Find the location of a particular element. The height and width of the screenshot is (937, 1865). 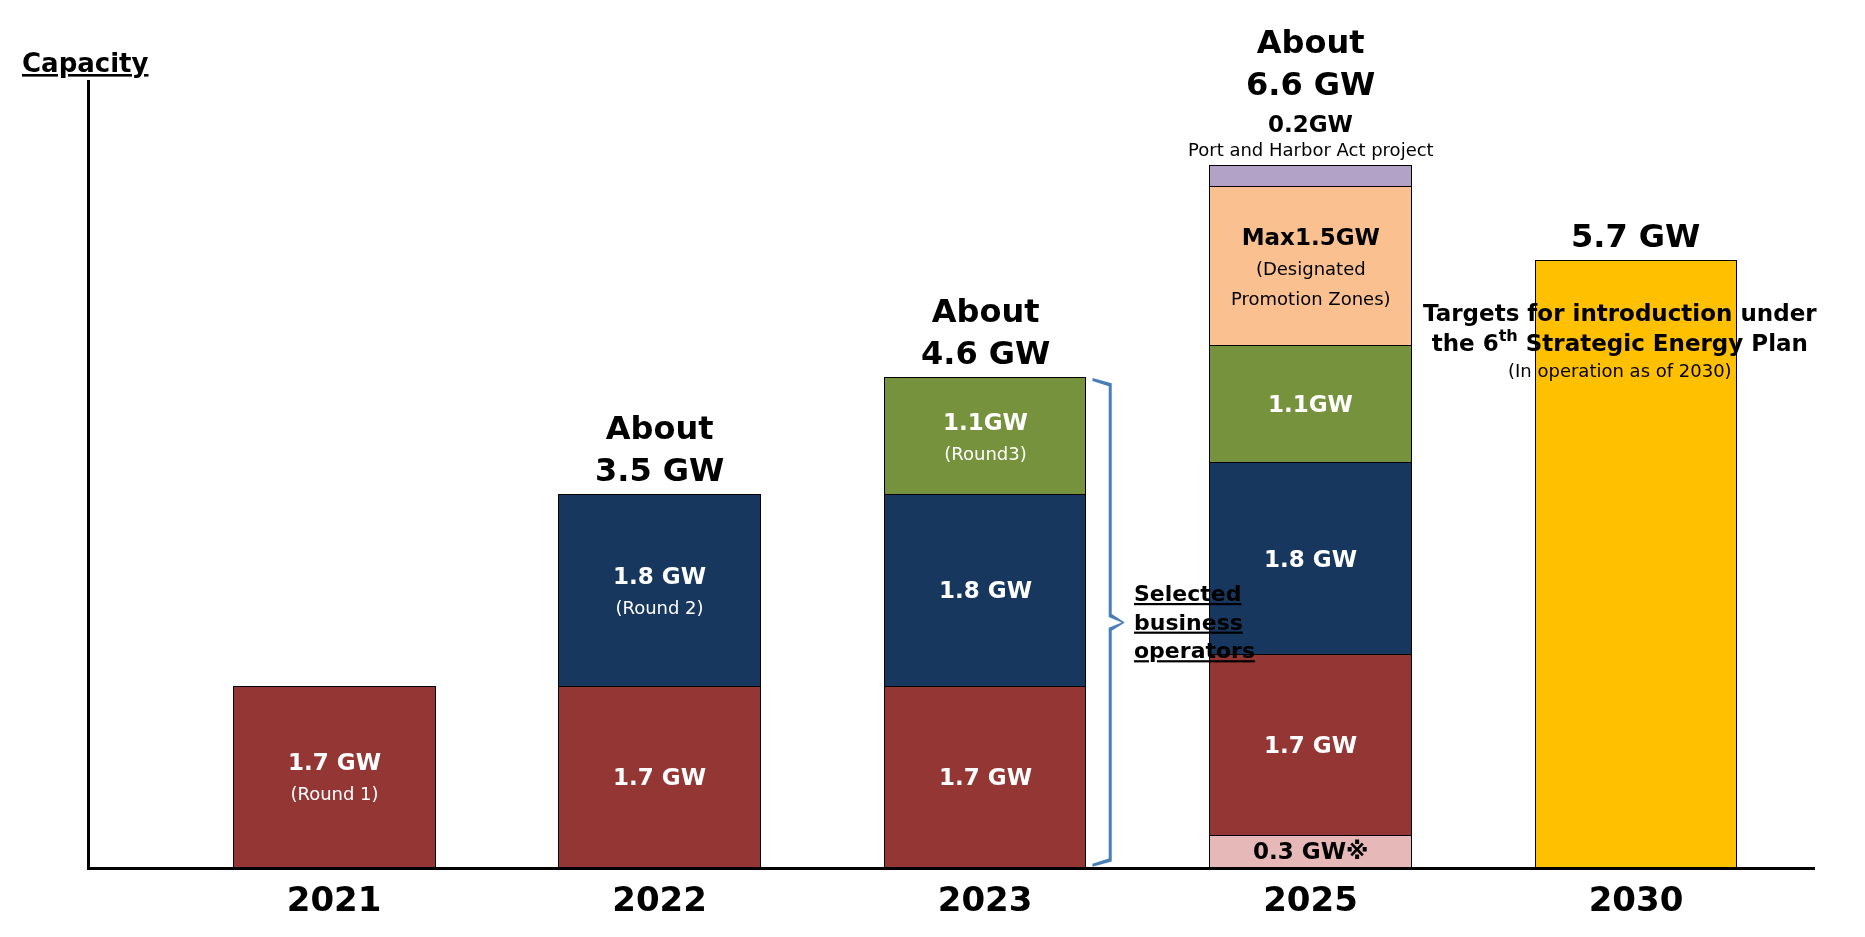

annotation: (In operation as of 2030) is located at coordinates (1620, 370).